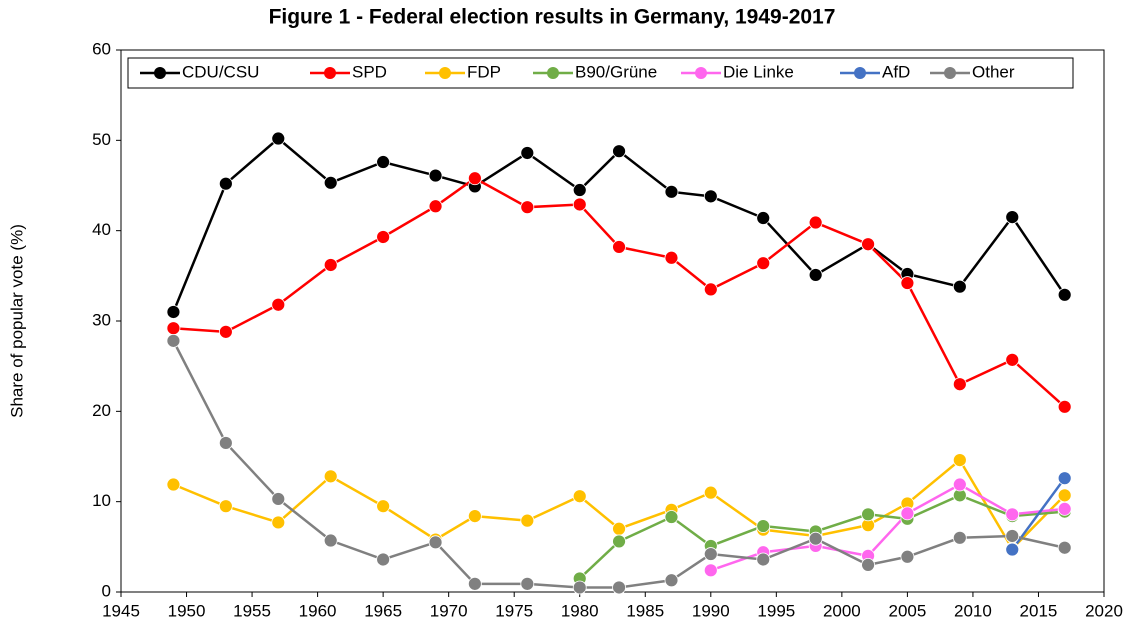 This screenshot has width=1129, height=632. What do you see at coordinates (1039, 610) in the screenshot?
I see `x-tick-label: 2015` at bounding box center [1039, 610].